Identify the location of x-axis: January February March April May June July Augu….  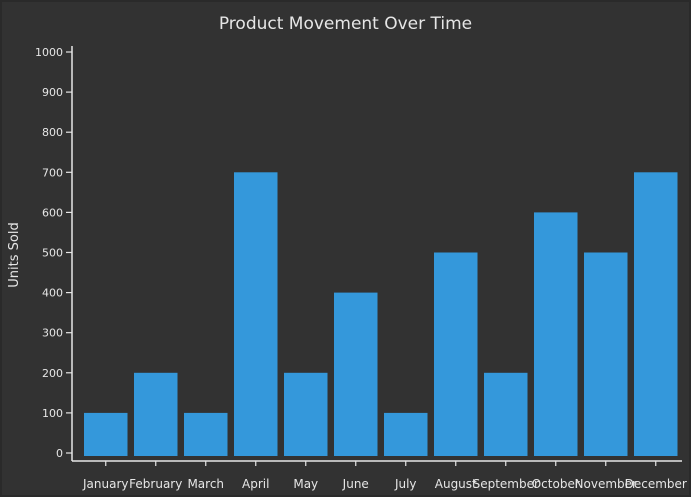
(379, 475).